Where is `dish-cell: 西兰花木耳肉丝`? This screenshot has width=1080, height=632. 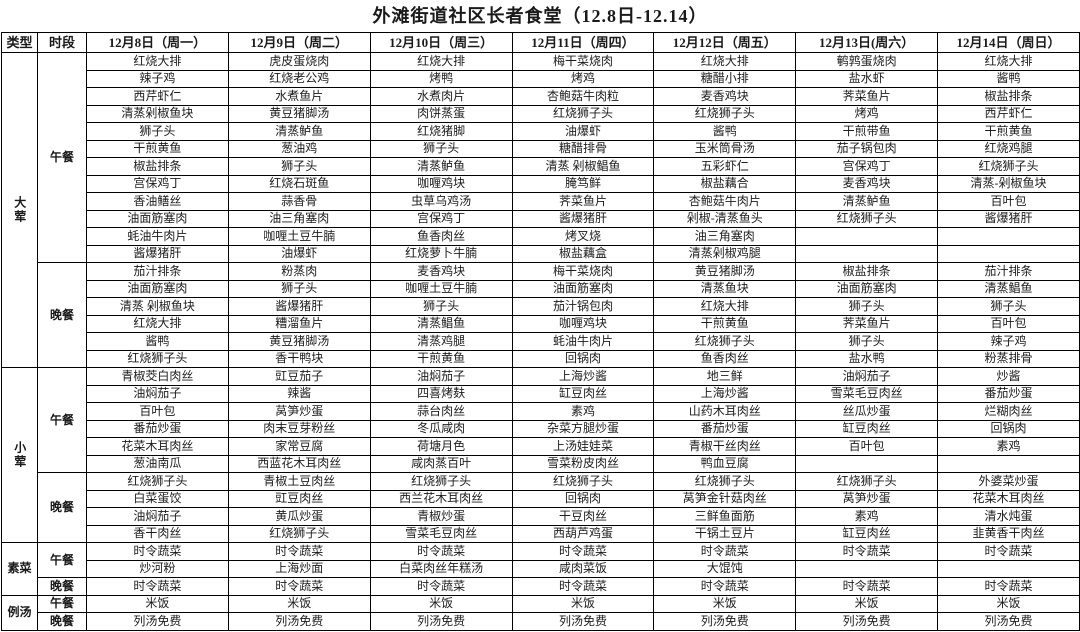
dish-cell: 西兰花木耳肉丝 is located at coordinates (441, 498).